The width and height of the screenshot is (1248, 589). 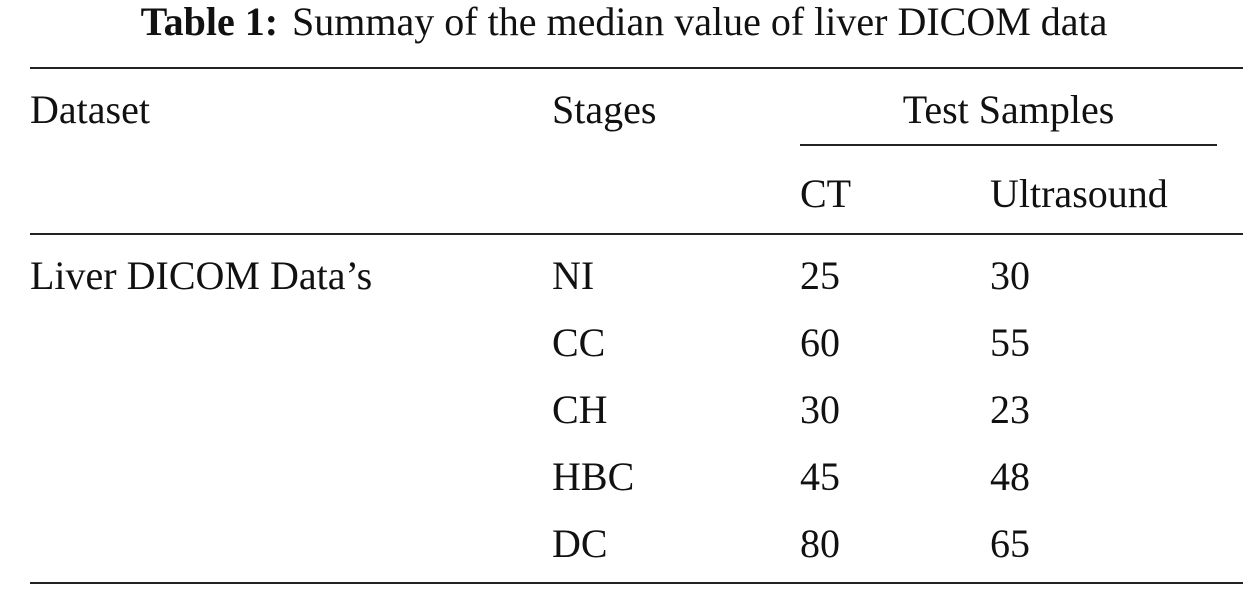 What do you see at coordinates (593, 476) in the screenshot?
I see `stage-cell: HBC` at bounding box center [593, 476].